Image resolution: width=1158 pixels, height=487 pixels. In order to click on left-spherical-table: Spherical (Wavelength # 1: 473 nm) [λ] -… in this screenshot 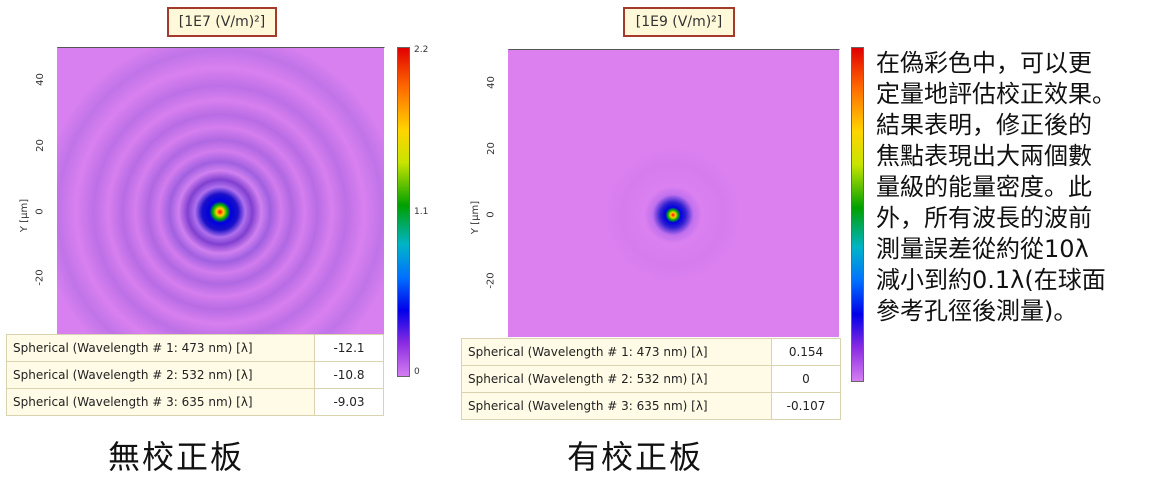, I will do `click(195, 375)`.